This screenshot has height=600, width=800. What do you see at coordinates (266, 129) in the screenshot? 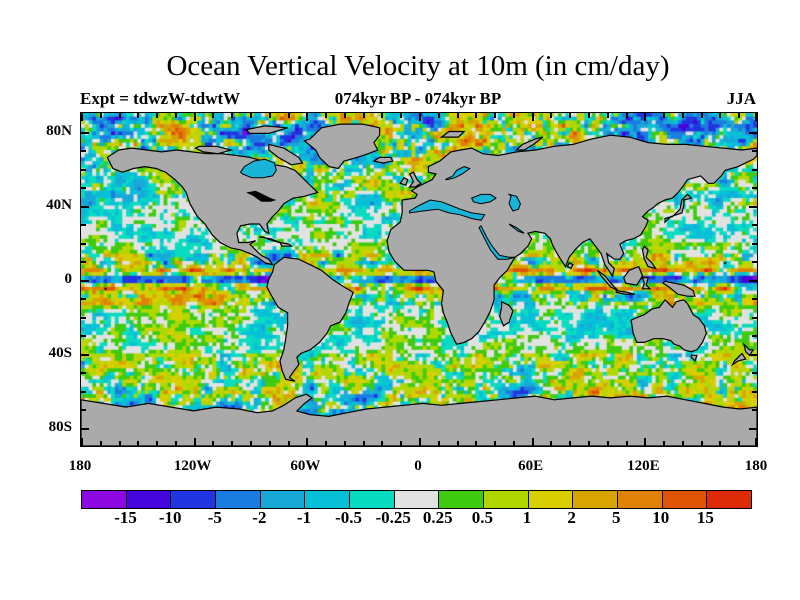
I see `land-ellesmere` at bounding box center [266, 129].